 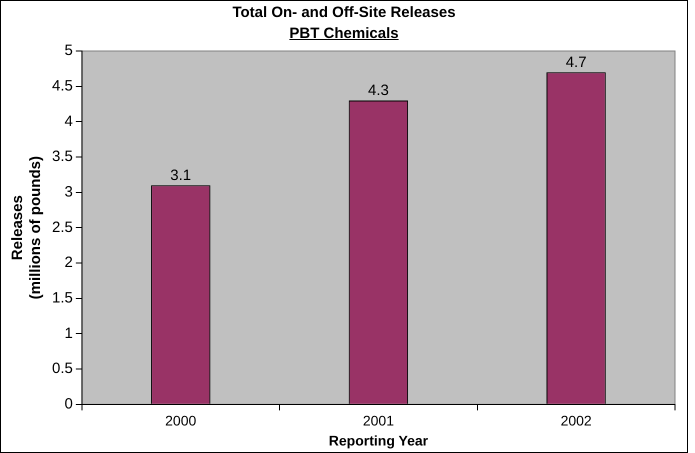 I want to click on data-label: 4.3, so click(x=378, y=91).